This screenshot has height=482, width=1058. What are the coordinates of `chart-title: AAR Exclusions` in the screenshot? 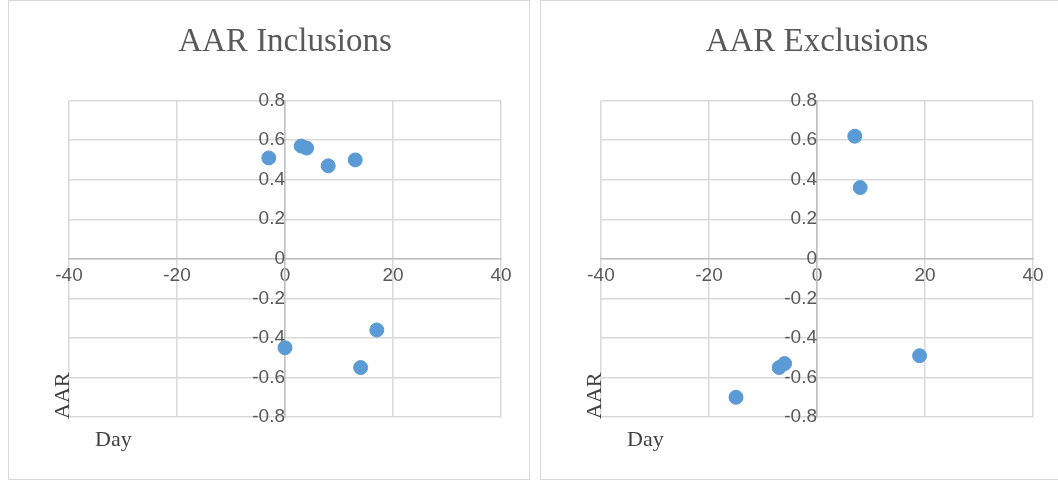 It's located at (817, 40).